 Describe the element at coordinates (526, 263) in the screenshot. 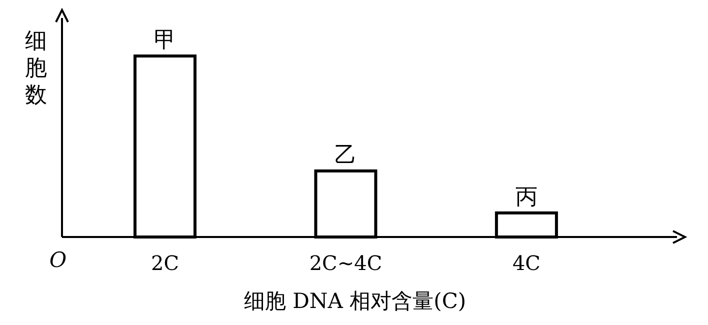

I see `x-tick-label: 4C` at that location.